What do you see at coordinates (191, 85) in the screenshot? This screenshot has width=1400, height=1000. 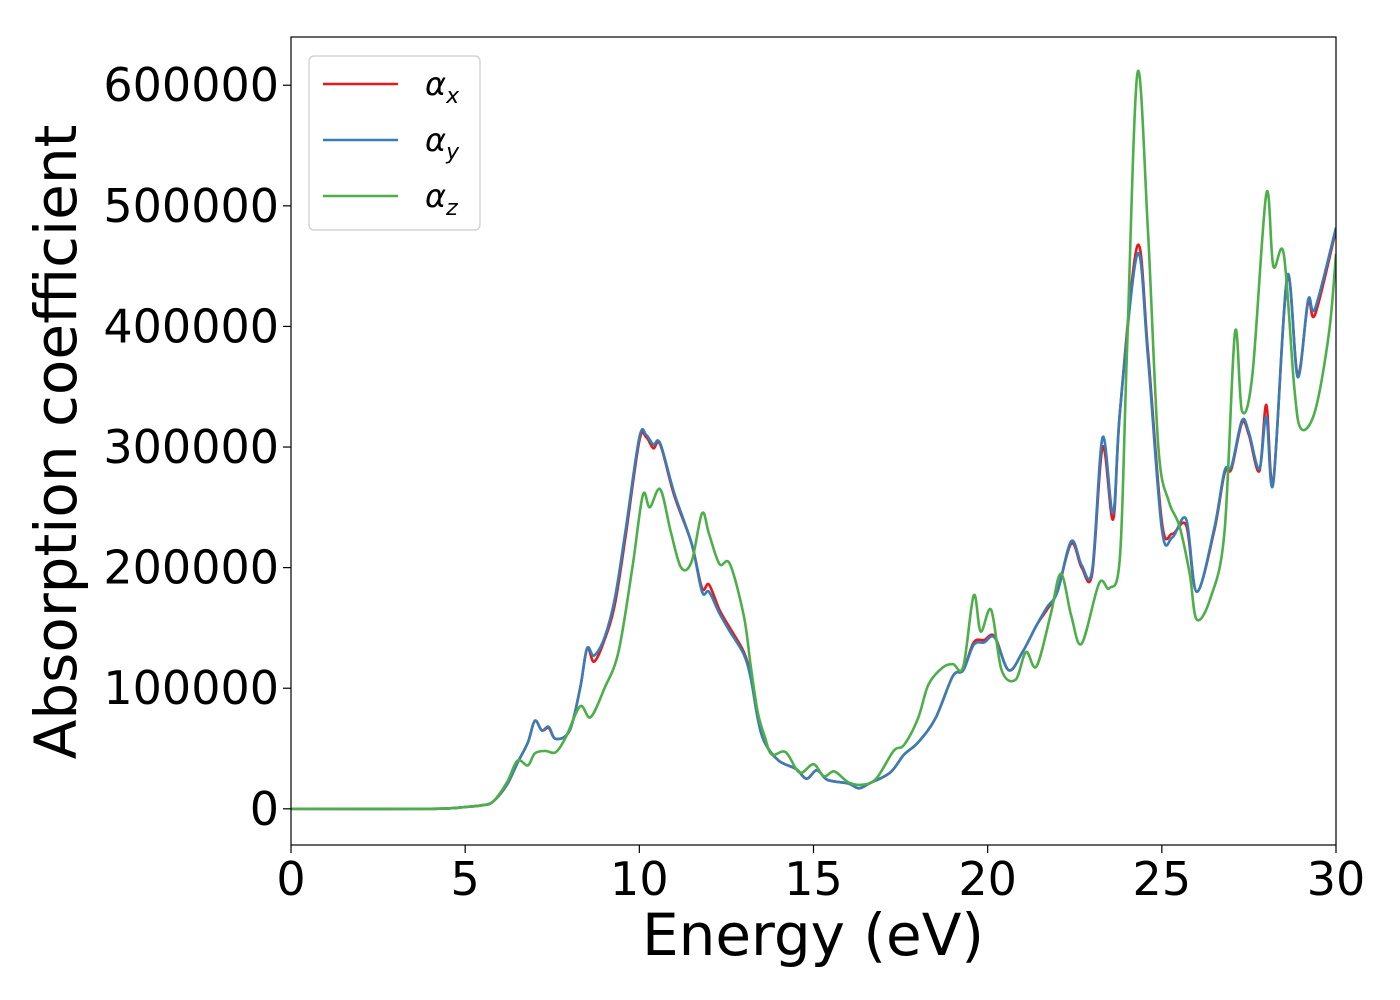 I see `y-tick-label: 600000` at bounding box center [191, 85].